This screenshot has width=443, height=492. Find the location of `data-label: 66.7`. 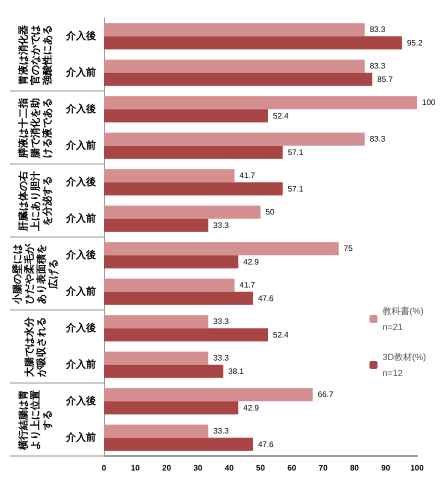

data-label: 66.7 is located at coordinates (326, 395).